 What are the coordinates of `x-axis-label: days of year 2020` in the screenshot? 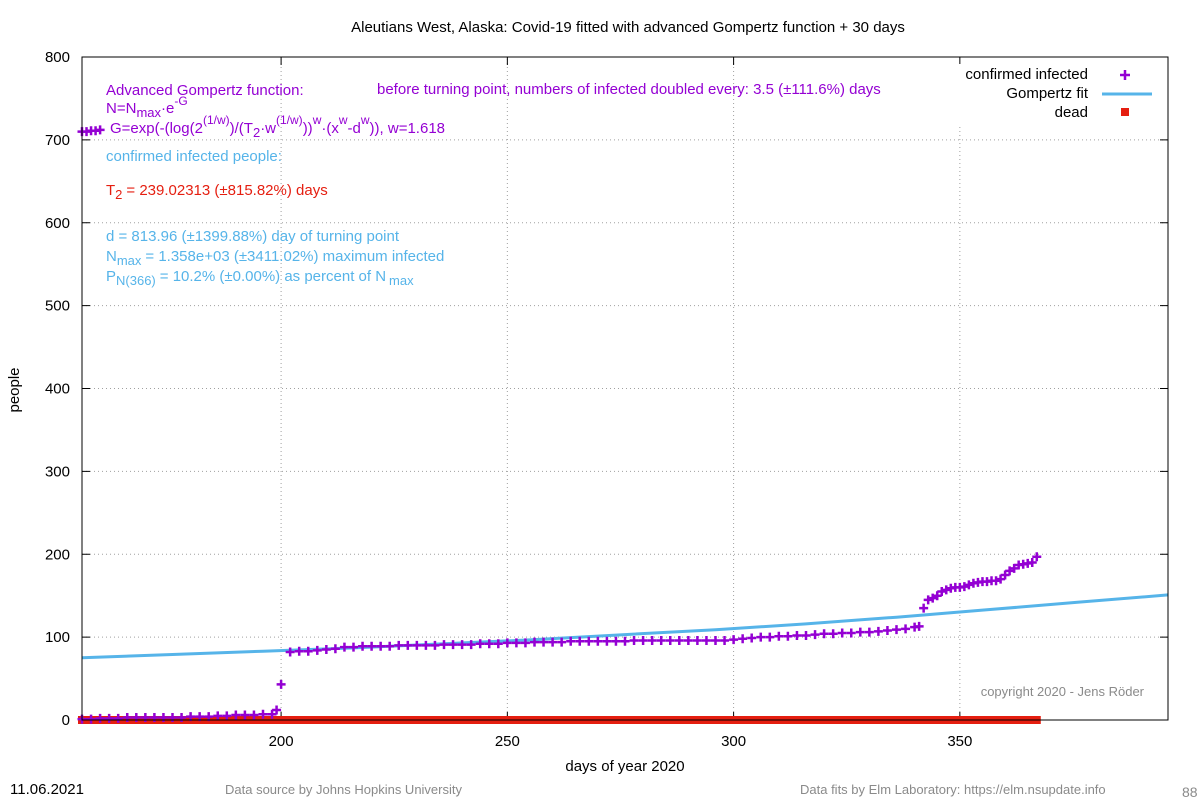 It's located at (624, 766).